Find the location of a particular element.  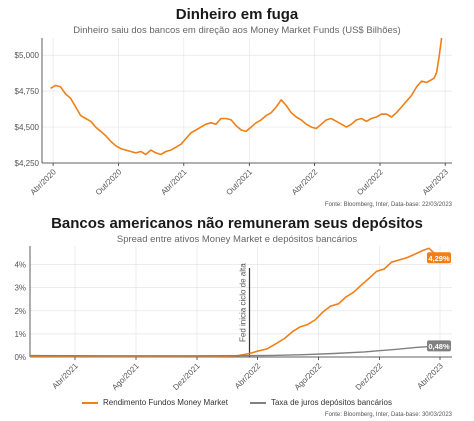

chart1-y-tick-label: $5,000 is located at coordinates (27, 55).